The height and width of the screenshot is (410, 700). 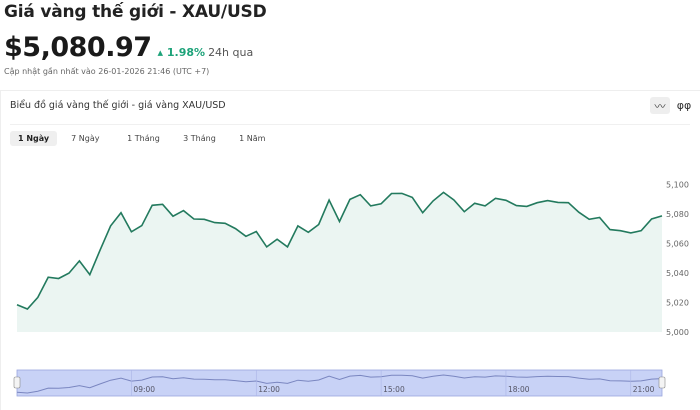 I want to click on navigator, so click(x=339, y=383).